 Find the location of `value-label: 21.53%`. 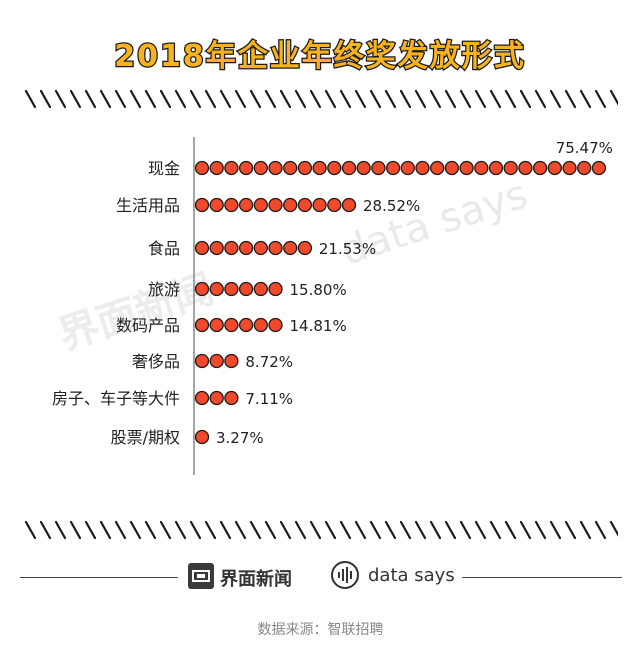

value-label: 21.53% is located at coordinates (347, 249).